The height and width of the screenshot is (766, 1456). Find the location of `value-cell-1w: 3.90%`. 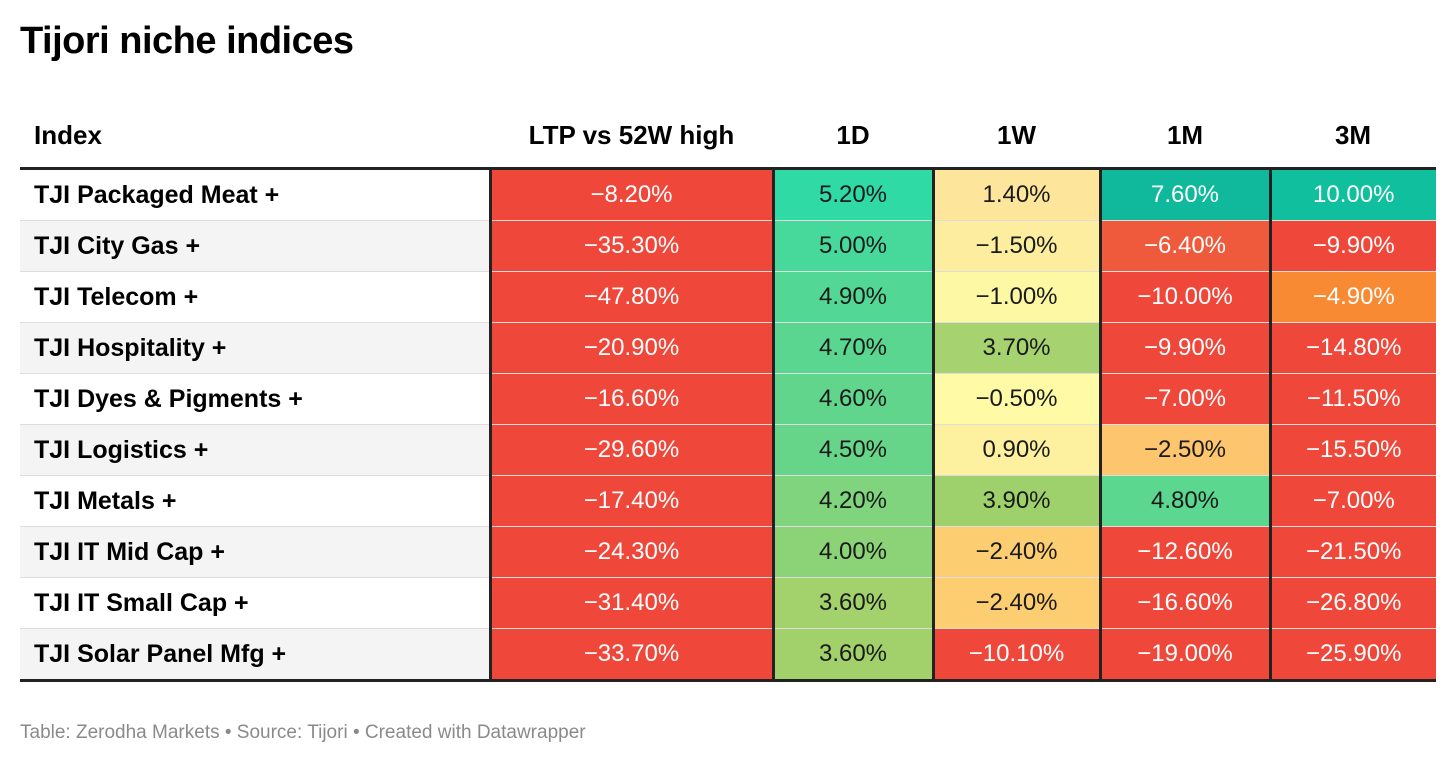

value-cell-1w: 3.90% is located at coordinates (1015, 501).